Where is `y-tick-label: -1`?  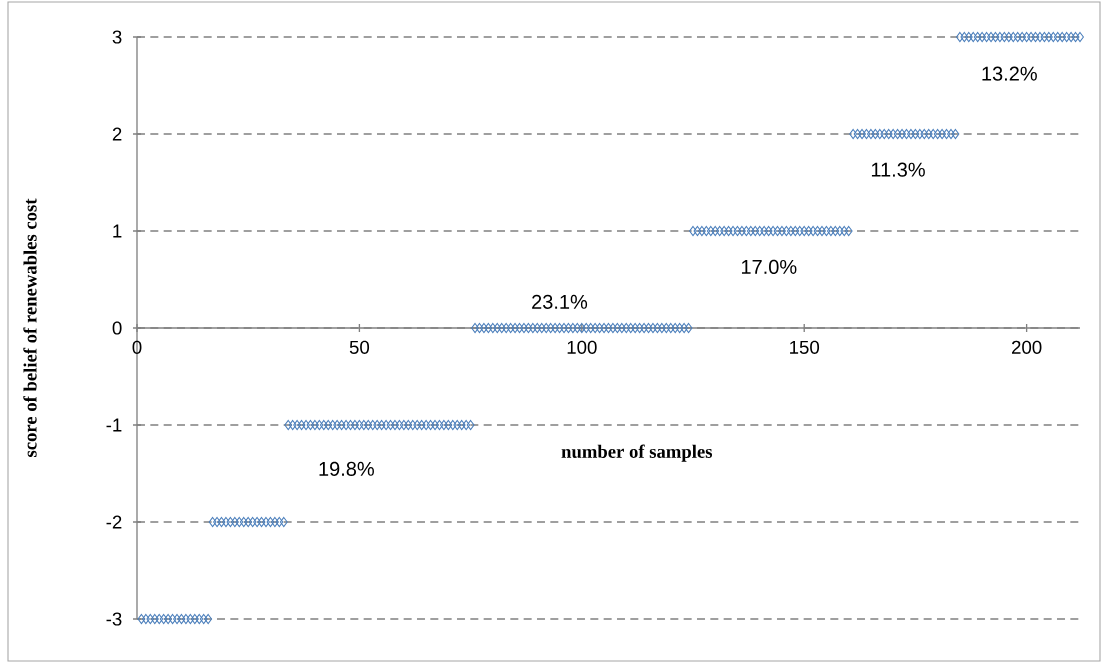 y-tick-label: -1 is located at coordinates (114, 425).